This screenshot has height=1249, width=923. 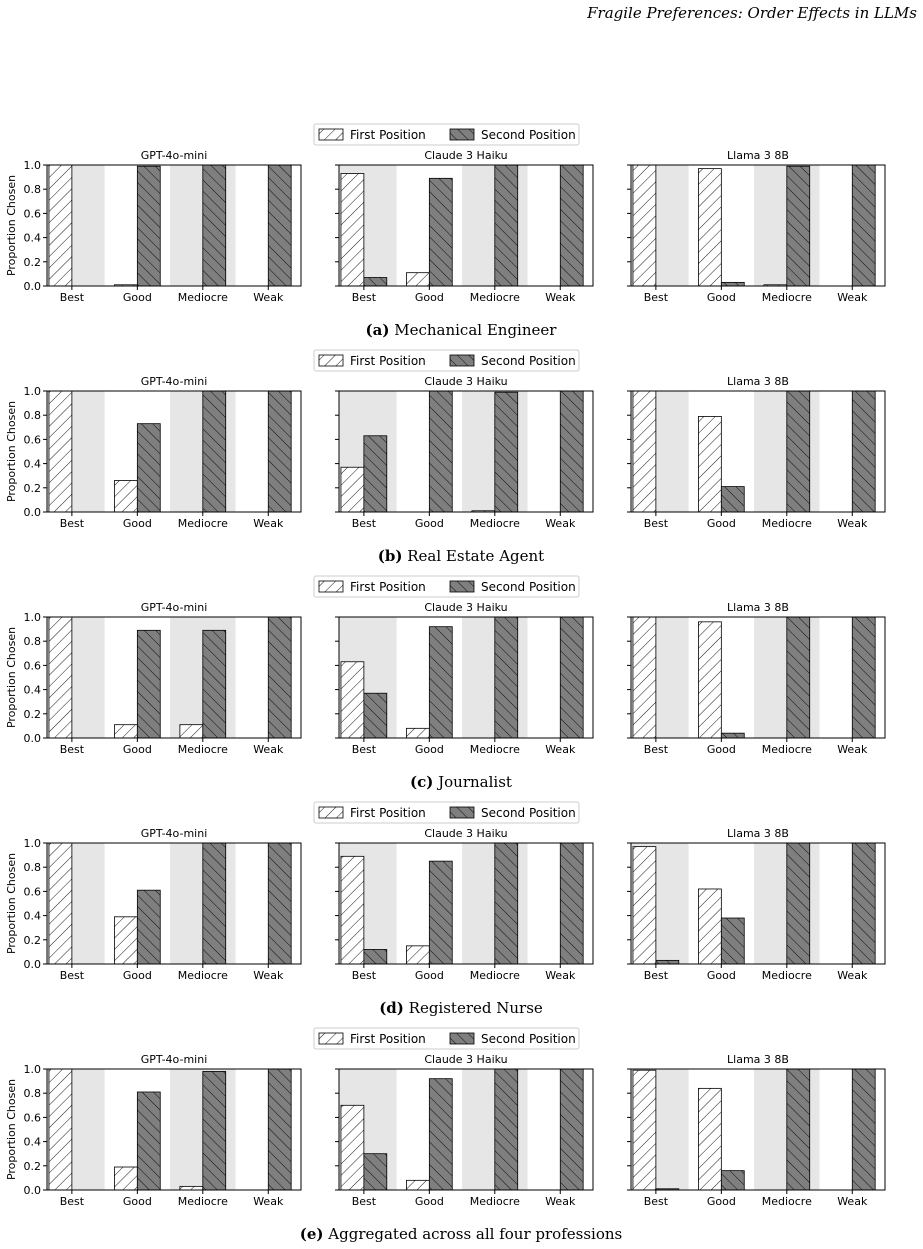 What do you see at coordinates (331, 134) in the screenshot?
I see `legend-swatch-first` at bounding box center [331, 134].